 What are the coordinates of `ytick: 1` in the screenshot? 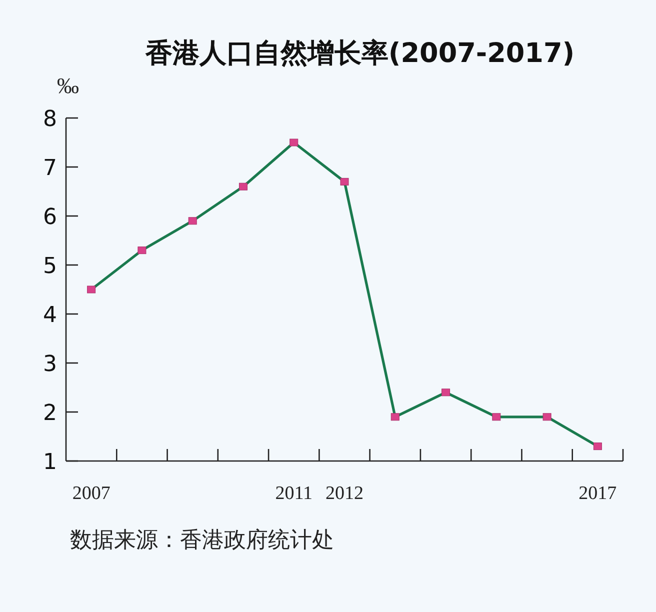 It's located at (50, 462).